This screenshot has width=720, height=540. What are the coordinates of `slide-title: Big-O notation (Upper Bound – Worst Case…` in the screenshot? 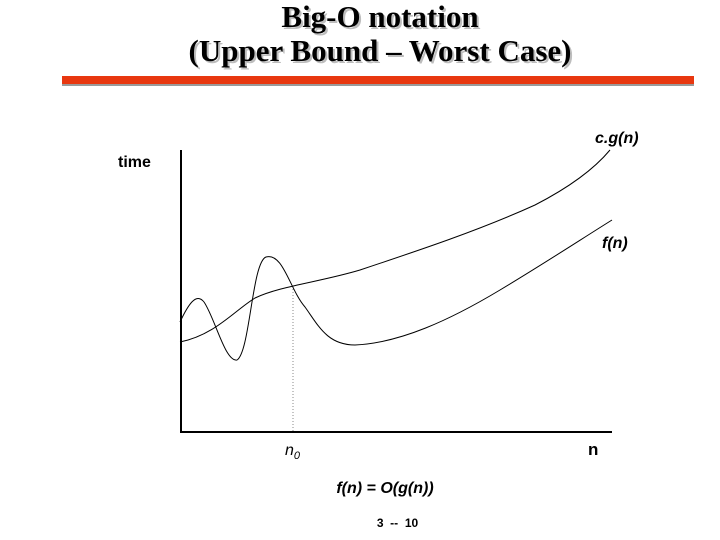 It's located at (360, 34).